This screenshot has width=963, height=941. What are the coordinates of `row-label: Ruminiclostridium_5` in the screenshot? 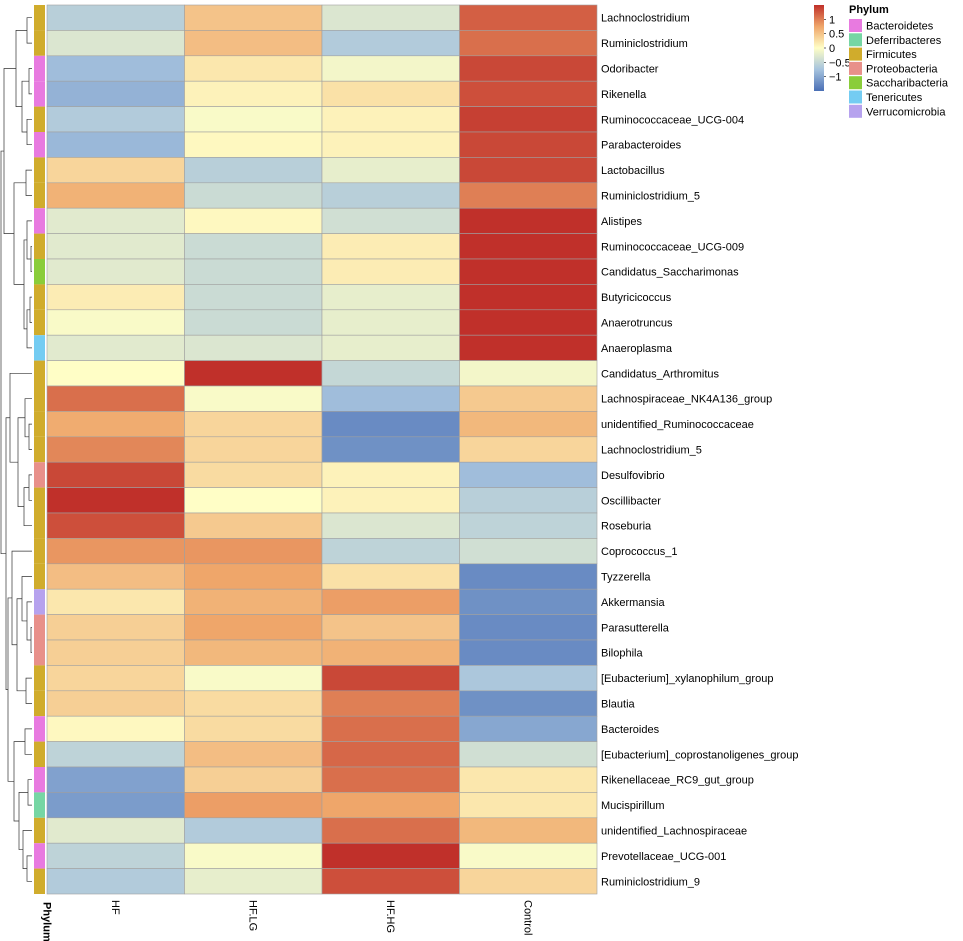 It's located at (650, 197).